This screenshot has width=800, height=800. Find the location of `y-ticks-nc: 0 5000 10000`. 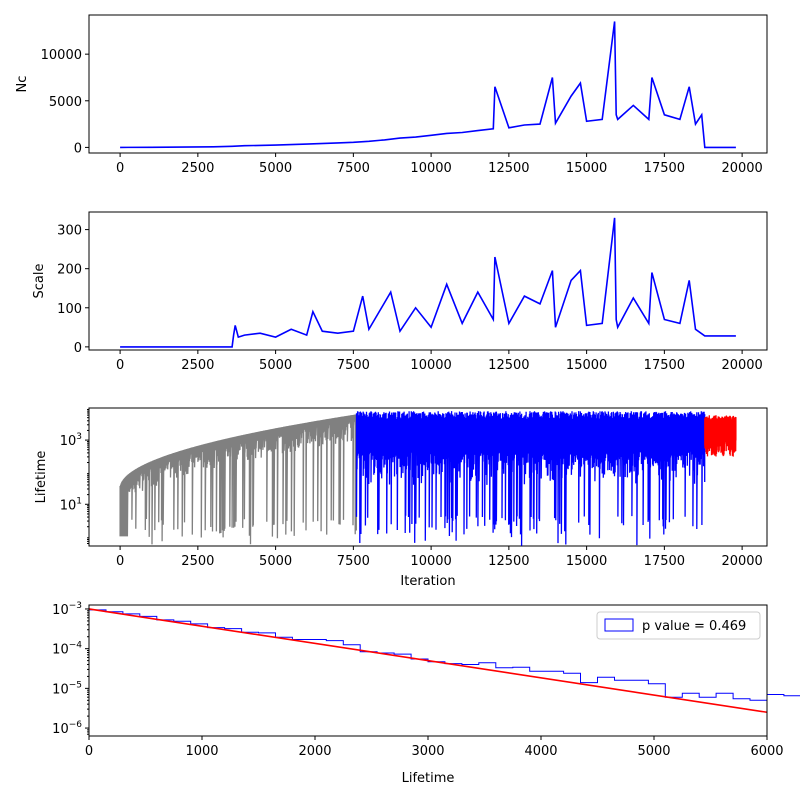

y-ticks-nc: 0 5000 10000 is located at coordinates (65, 102).